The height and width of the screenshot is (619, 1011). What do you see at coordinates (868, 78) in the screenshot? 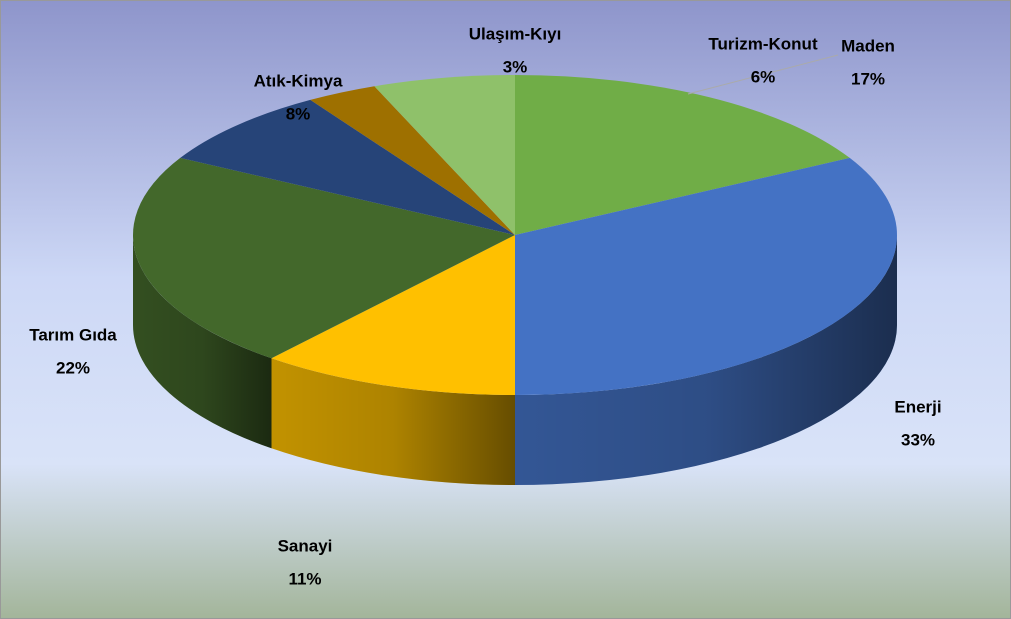
I see `data-label-value: 17%` at bounding box center [868, 78].